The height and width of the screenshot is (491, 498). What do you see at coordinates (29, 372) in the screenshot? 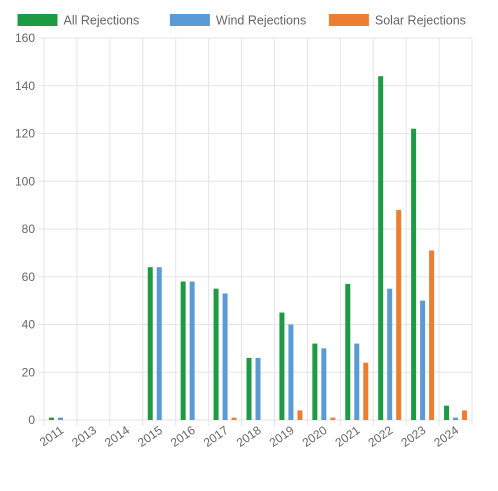
I see `y-tick-label: 20` at bounding box center [29, 372].